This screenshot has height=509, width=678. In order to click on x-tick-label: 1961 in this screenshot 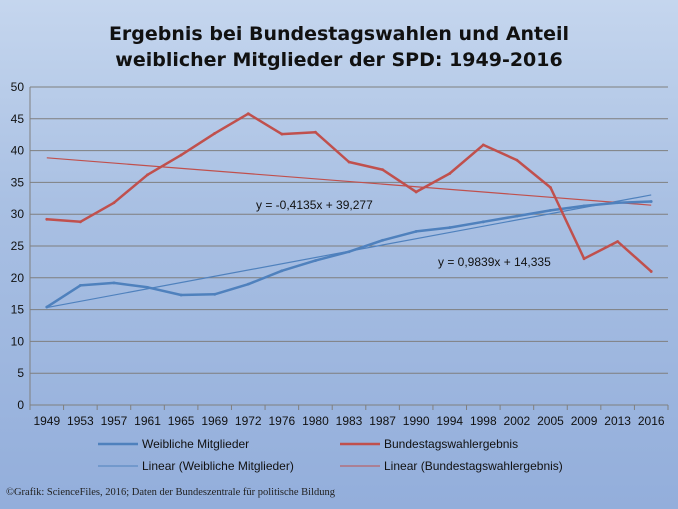, I will do `click(147, 421)`.